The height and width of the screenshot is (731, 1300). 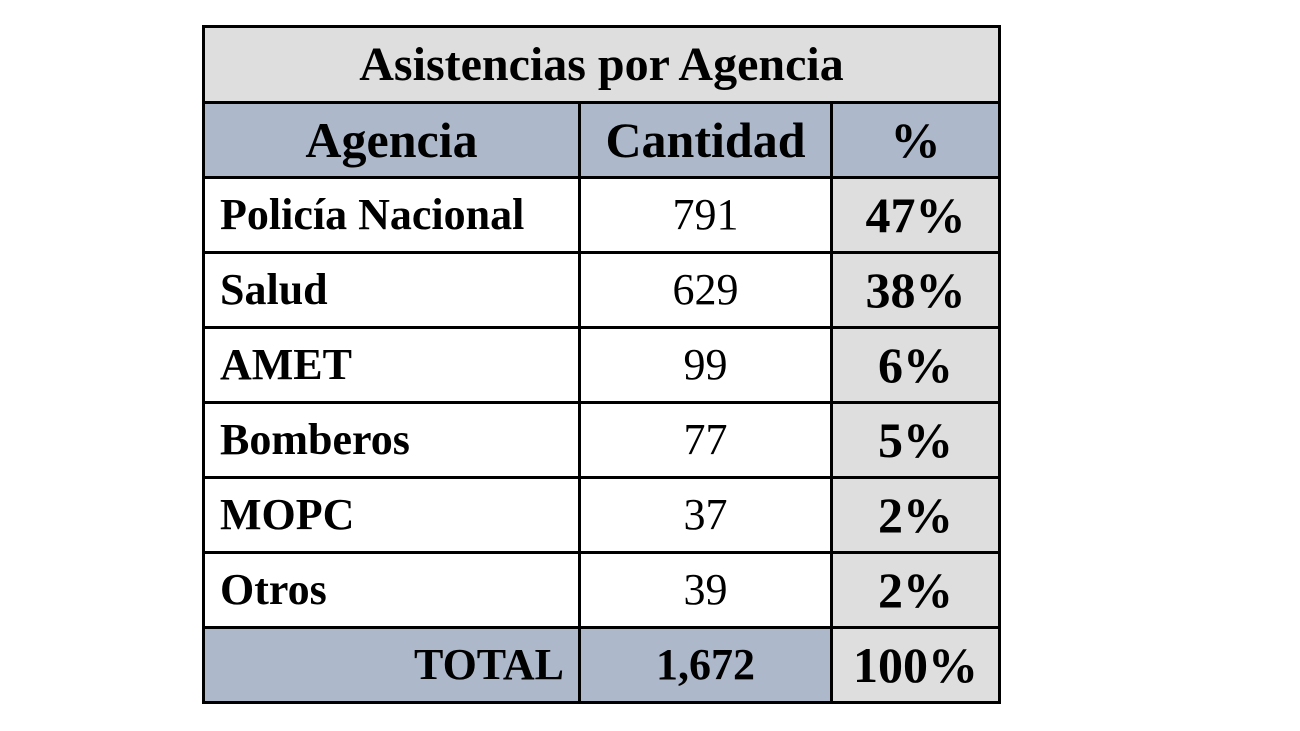 What do you see at coordinates (391, 590) in the screenshot?
I see `agency-cell: Otros` at bounding box center [391, 590].